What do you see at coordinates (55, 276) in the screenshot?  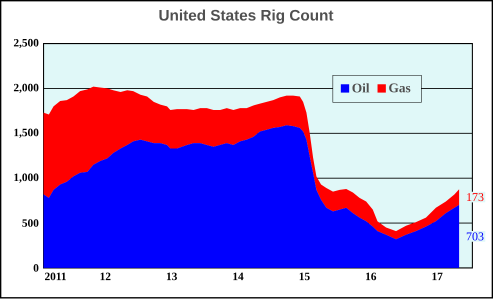 I see `x-tick-label: 2011` at bounding box center [55, 276].